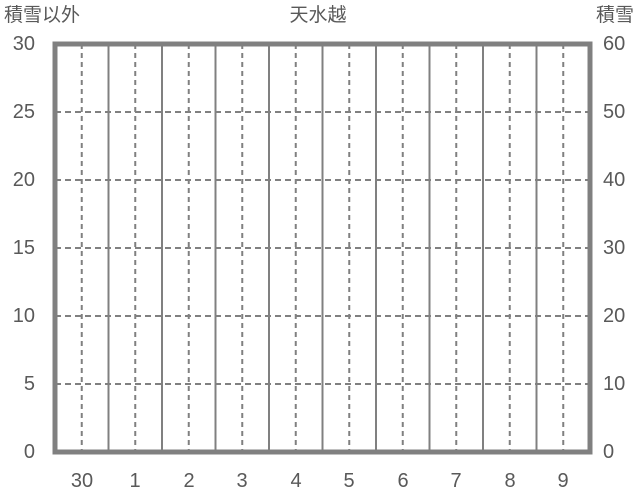 Image resolution: width=636 pixels, height=501 pixels. I want to click on x-tick-label: 7, so click(456, 481).